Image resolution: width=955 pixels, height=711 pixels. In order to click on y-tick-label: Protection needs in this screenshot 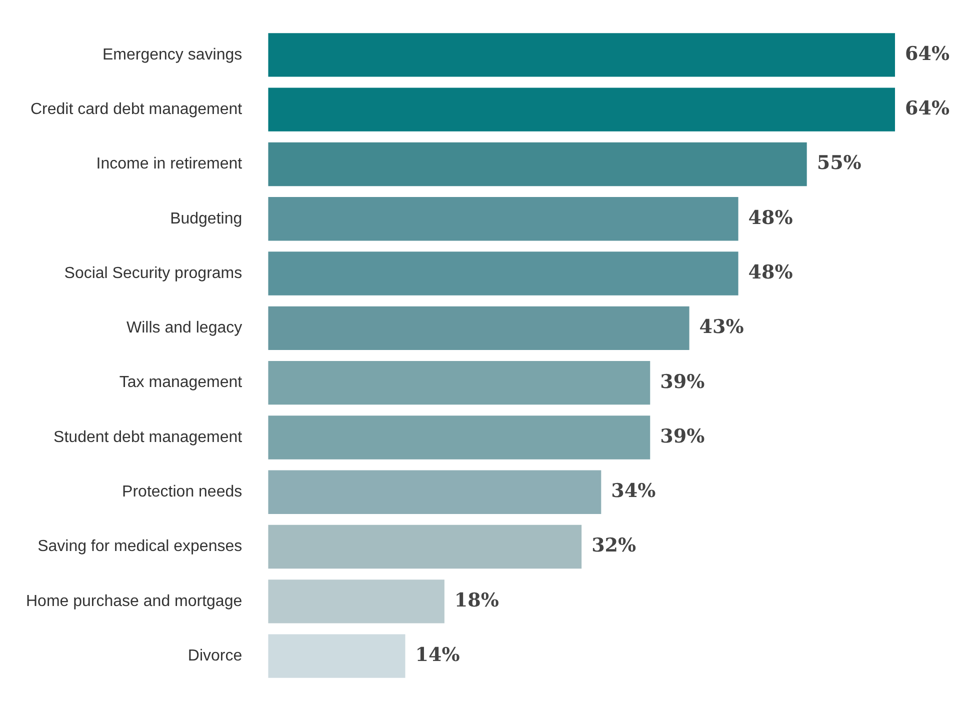, I will do `click(182, 492)`.